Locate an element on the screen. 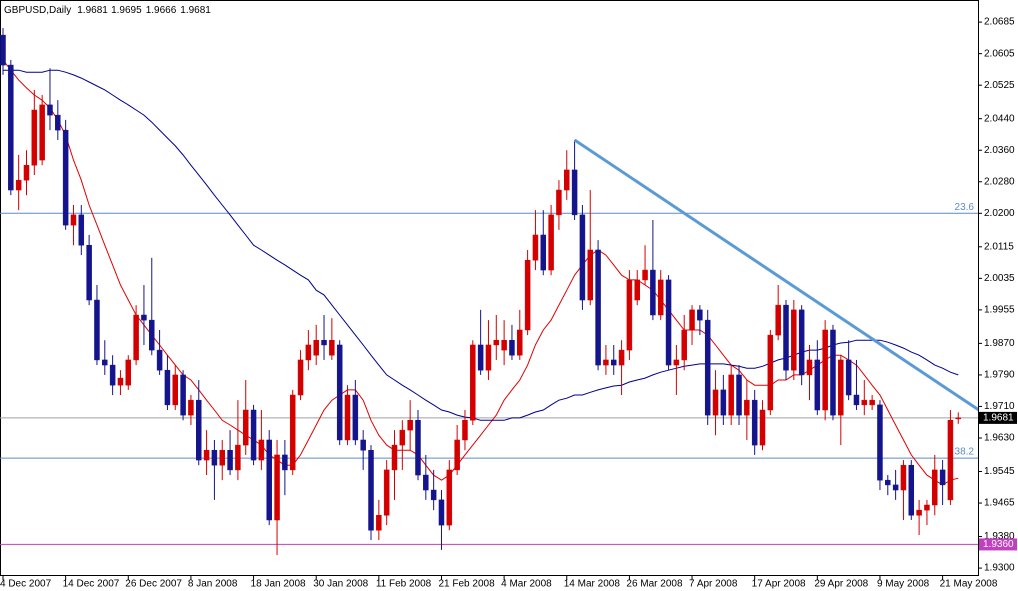  y-tick-label: 1.9955 is located at coordinates (999, 310).